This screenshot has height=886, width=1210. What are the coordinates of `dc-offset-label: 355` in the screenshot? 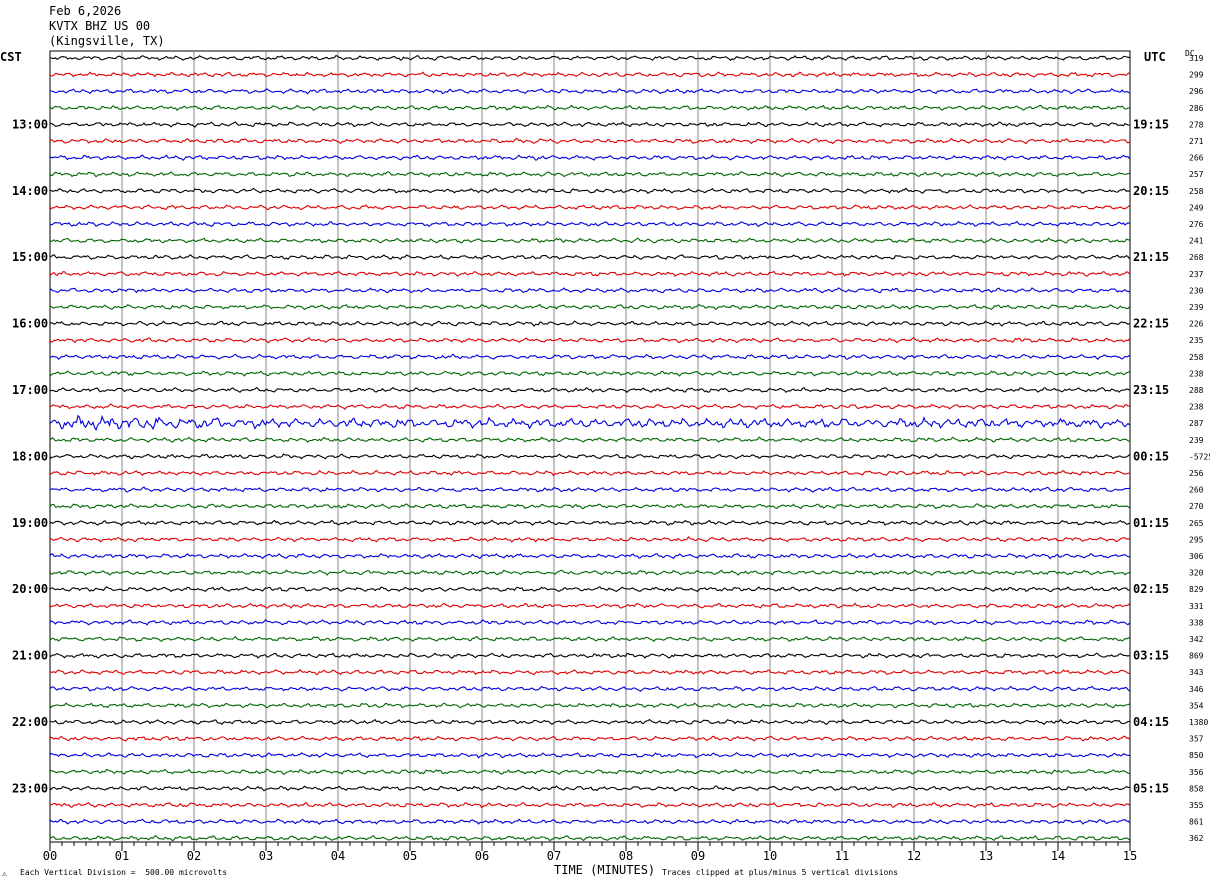 It's located at (1196, 805).